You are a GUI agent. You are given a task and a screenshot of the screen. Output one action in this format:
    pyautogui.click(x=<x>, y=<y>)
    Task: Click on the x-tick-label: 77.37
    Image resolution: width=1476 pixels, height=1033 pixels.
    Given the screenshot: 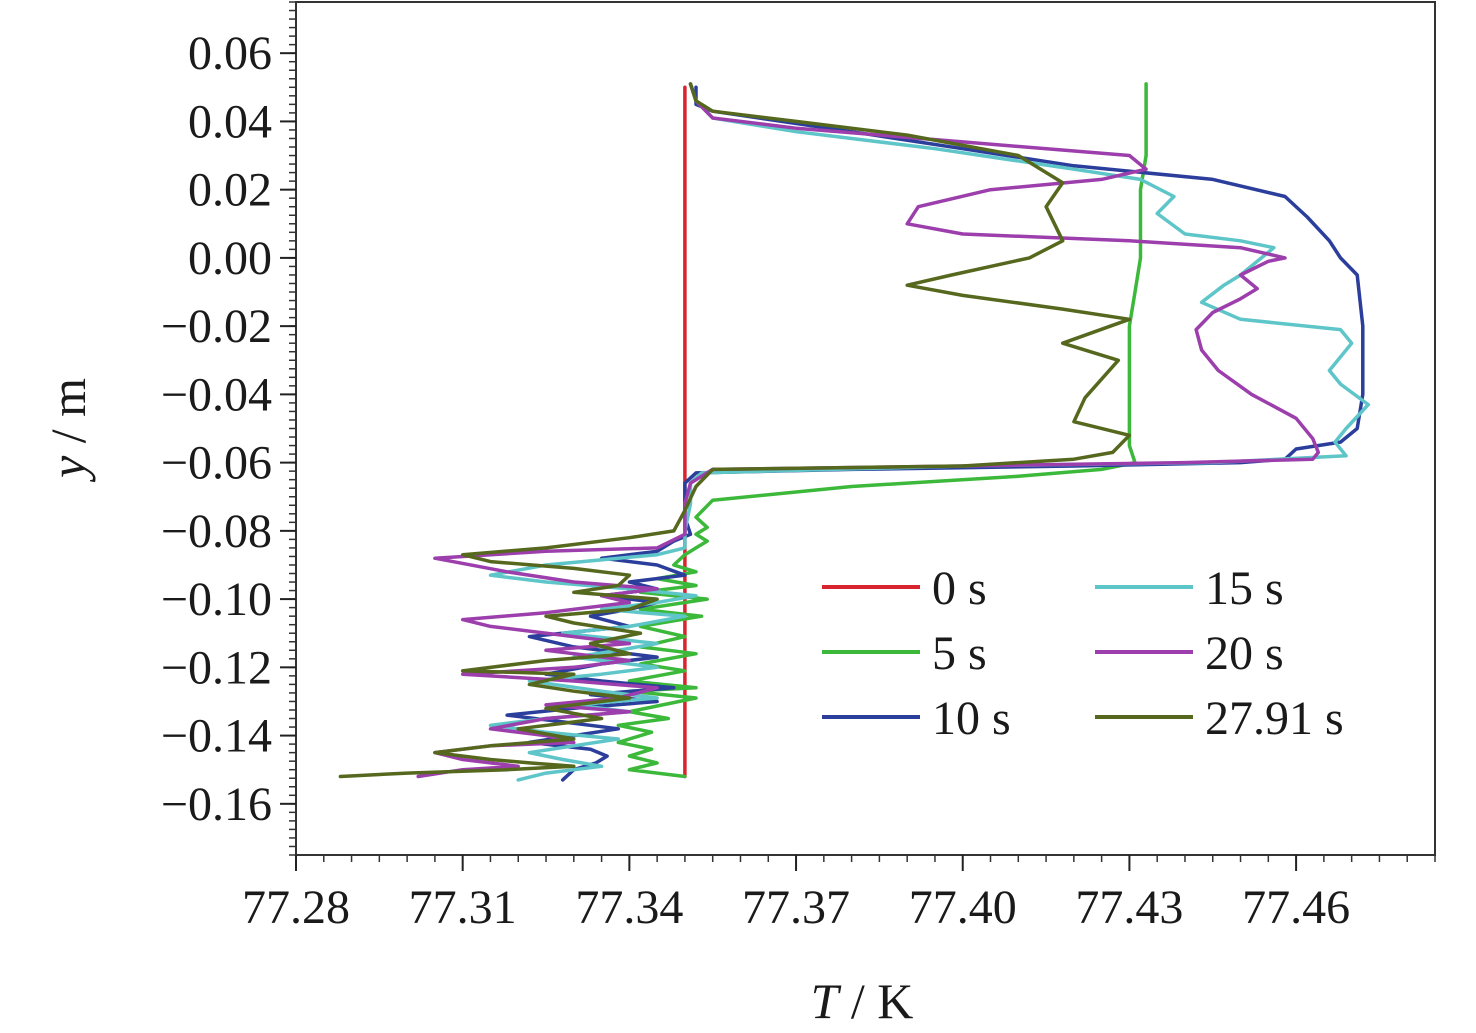 What is the action you would take?
    pyautogui.click(x=796, y=907)
    